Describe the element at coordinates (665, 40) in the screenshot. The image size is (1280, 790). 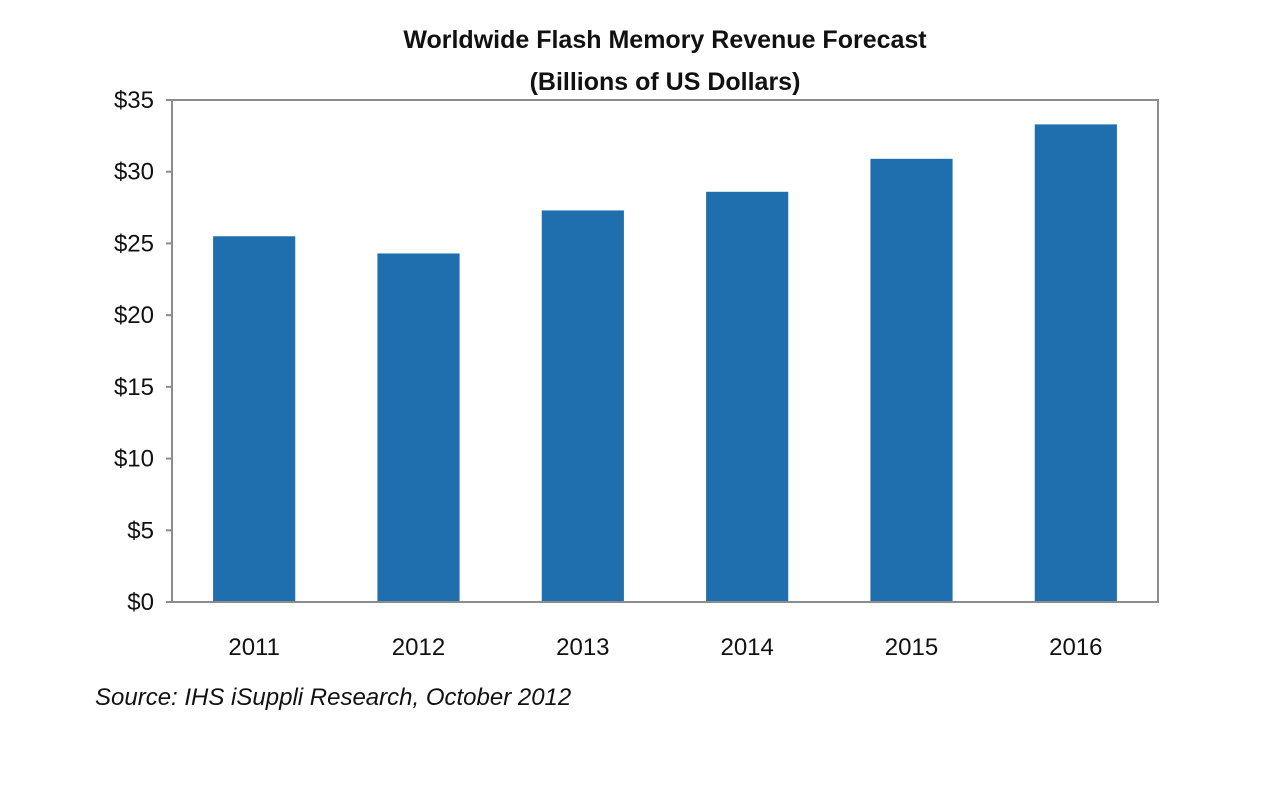
I see `chart-title: Worldwide Flash Memory Revenue Forecast` at that location.